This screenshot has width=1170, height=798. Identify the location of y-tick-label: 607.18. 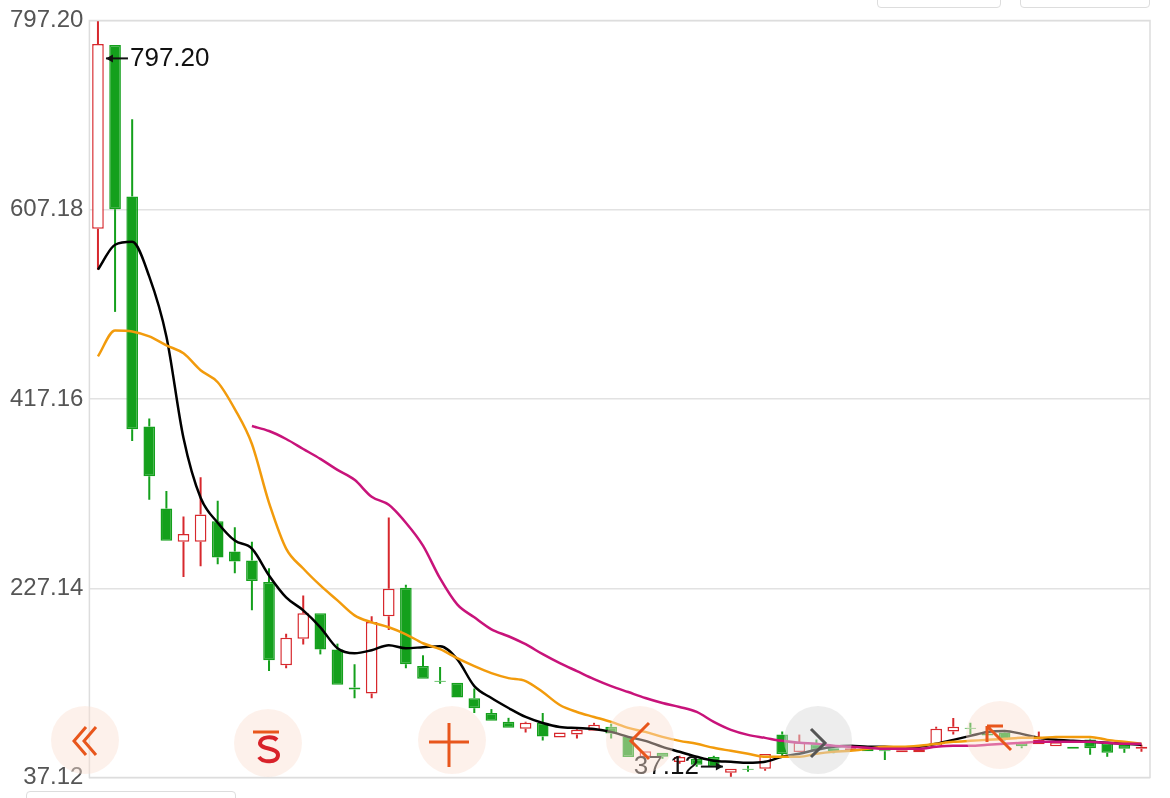
(47, 208).